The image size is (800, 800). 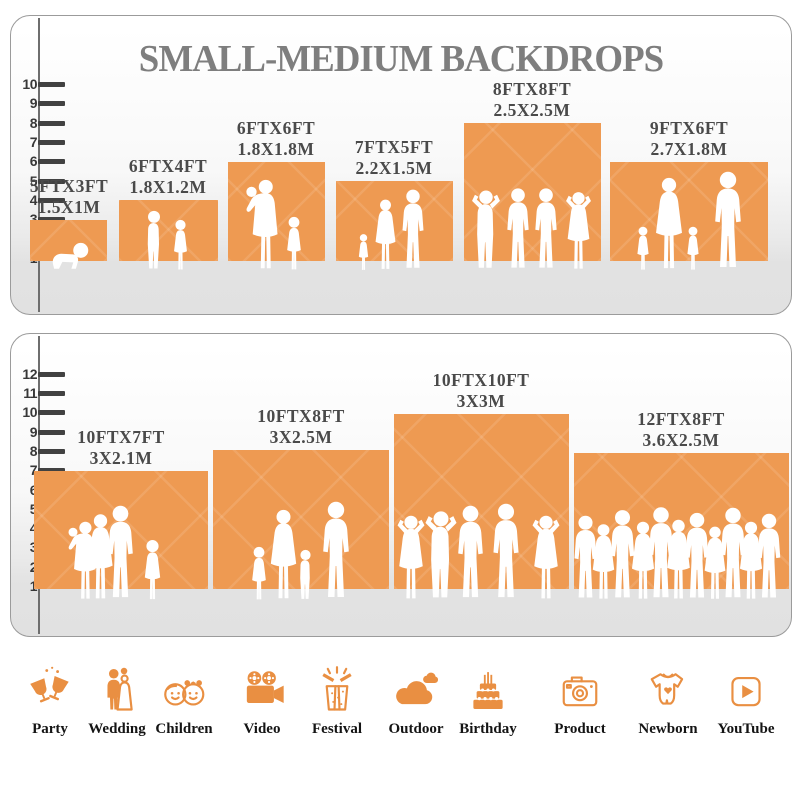 What do you see at coordinates (301, 519) in the screenshot?
I see `backdrop-box-10x8ft` at bounding box center [301, 519].